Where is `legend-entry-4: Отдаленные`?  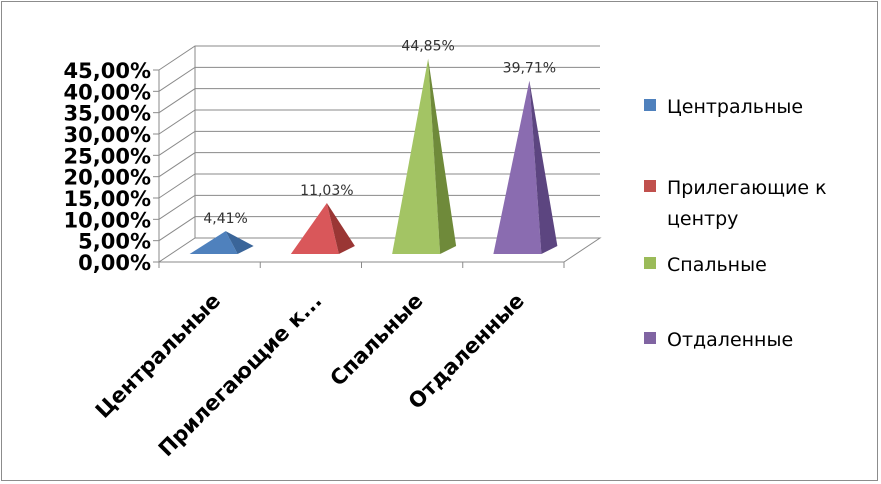 legend-entry-4: Отдаленные is located at coordinates (718, 340).